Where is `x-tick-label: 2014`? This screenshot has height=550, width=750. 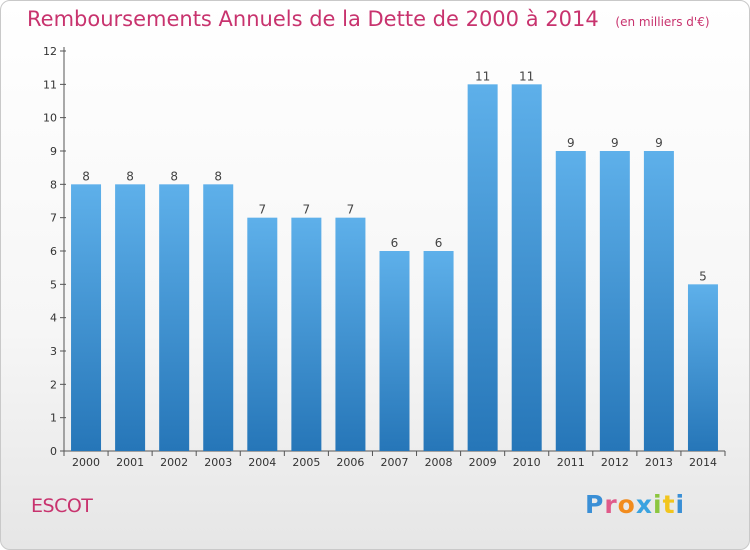 x-tick-label: 2014 is located at coordinates (703, 462).